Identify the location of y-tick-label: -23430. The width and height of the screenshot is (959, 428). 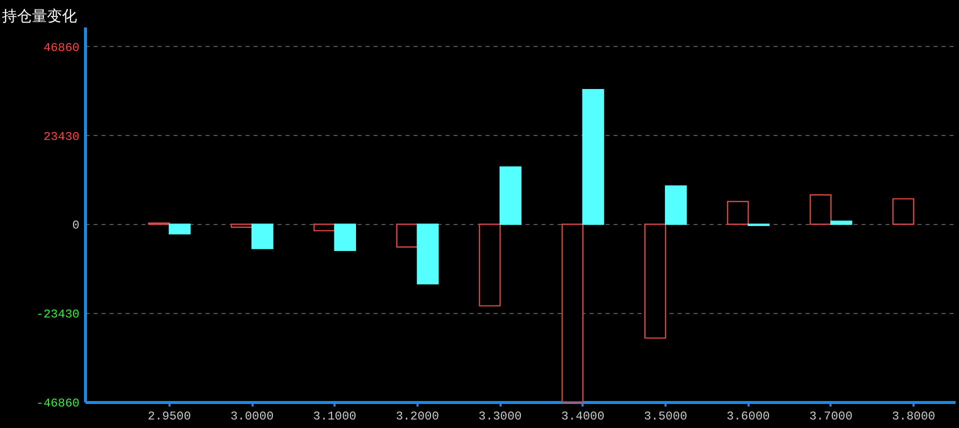
(58, 315).